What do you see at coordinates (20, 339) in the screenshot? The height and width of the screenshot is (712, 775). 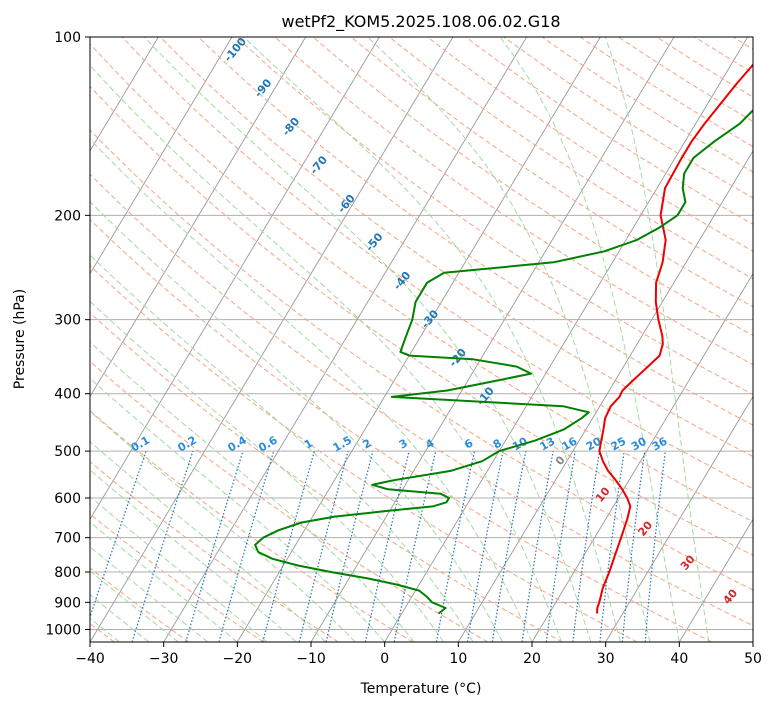 I see `y-axis-label: Pressure (hPa)` at bounding box center [20, 339].